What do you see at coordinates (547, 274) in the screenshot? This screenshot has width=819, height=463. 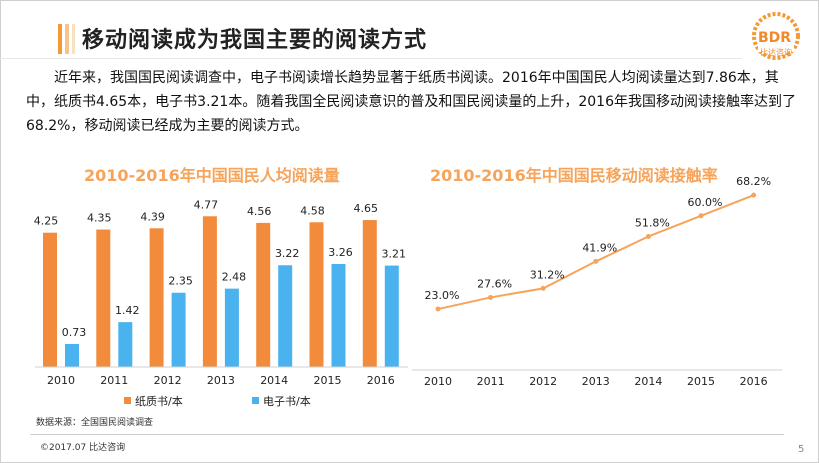 I see `line-point-label: 31.2%` at bounding box center [547, 274].